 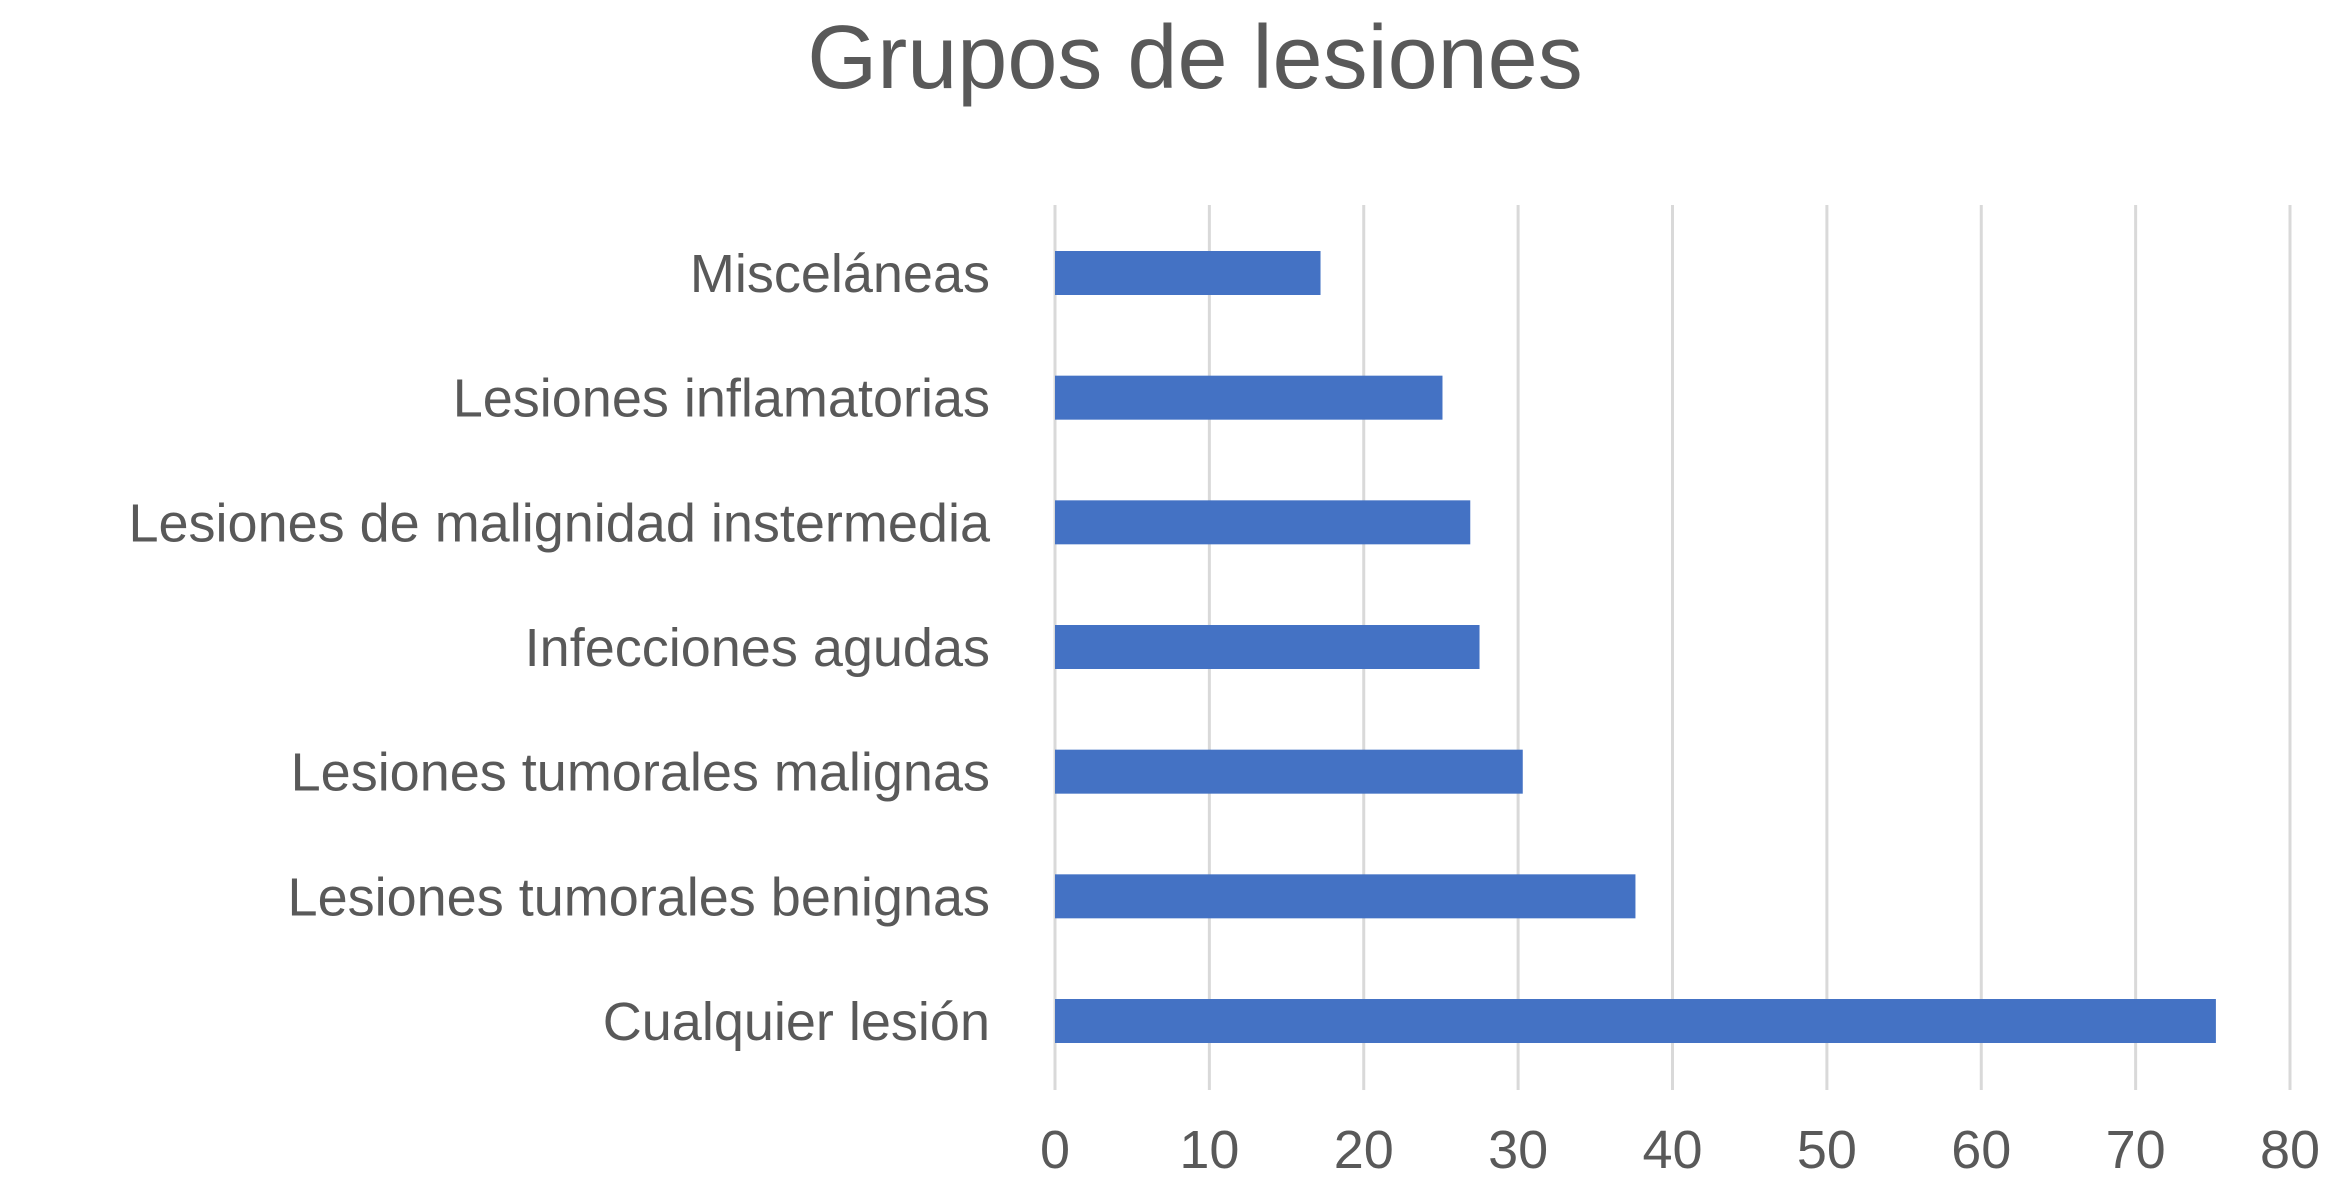 What do you see at coordinates (1672, 1150) in the screenshot?
I see `x-tick-label: 40` at bounding box center [1672, 1150].